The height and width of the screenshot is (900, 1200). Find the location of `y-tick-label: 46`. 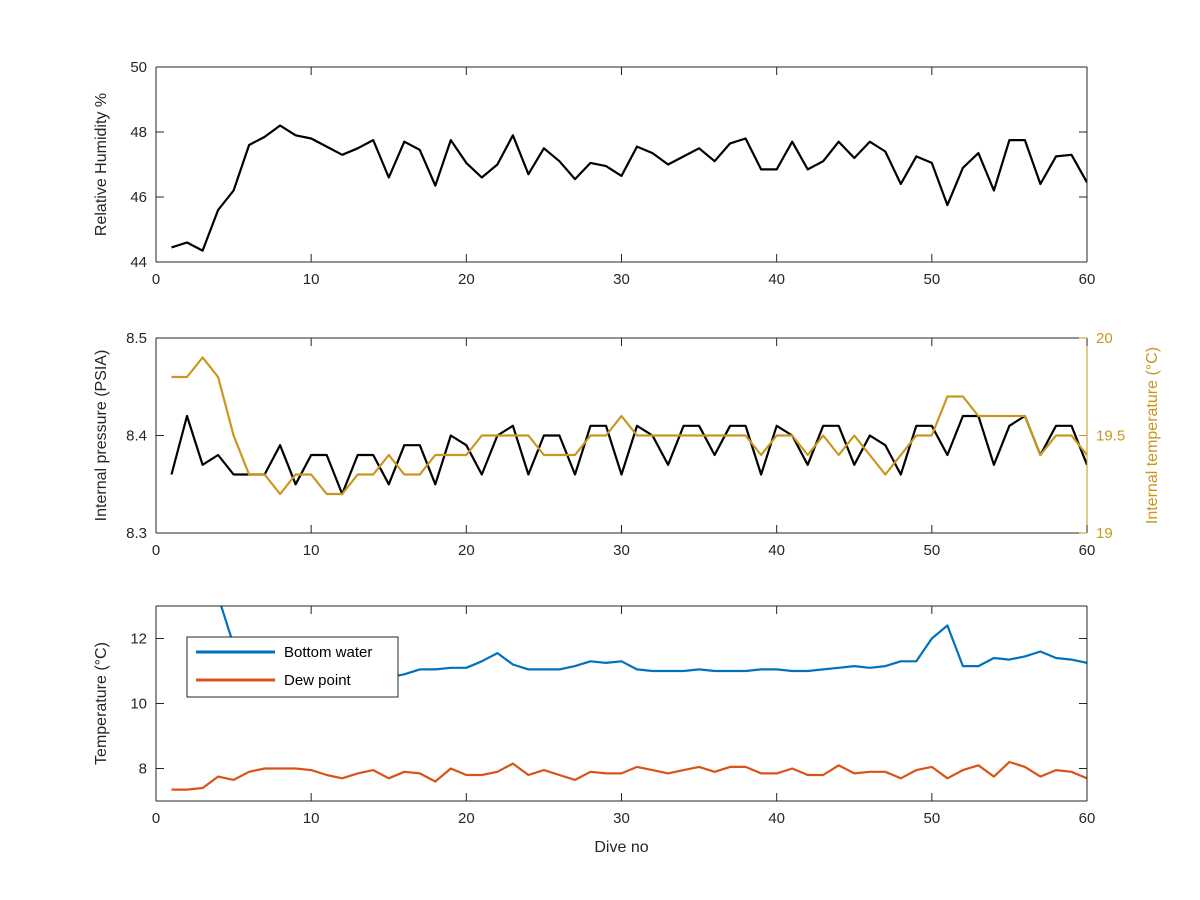

y-tick-label: 46 is located at coordinates (138, 197).